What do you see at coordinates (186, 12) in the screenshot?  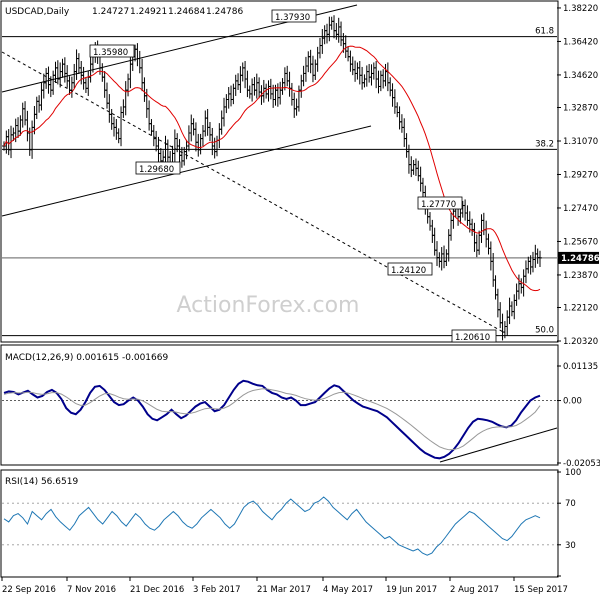 I see `ohlc-value-2: 1.24684` at bounding box center [186, 12].